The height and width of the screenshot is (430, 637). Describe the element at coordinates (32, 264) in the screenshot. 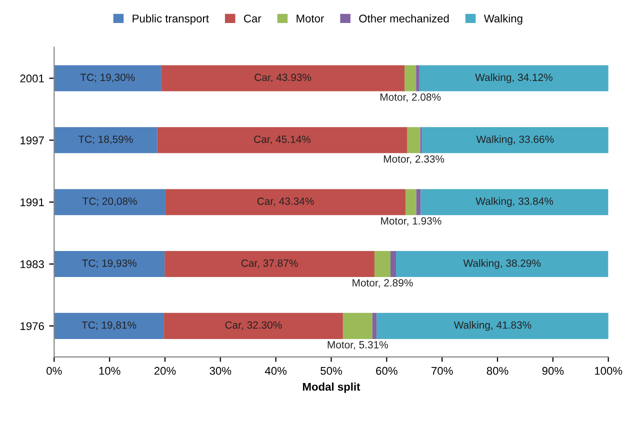

I see `y-tick-label: 1983` at that location.